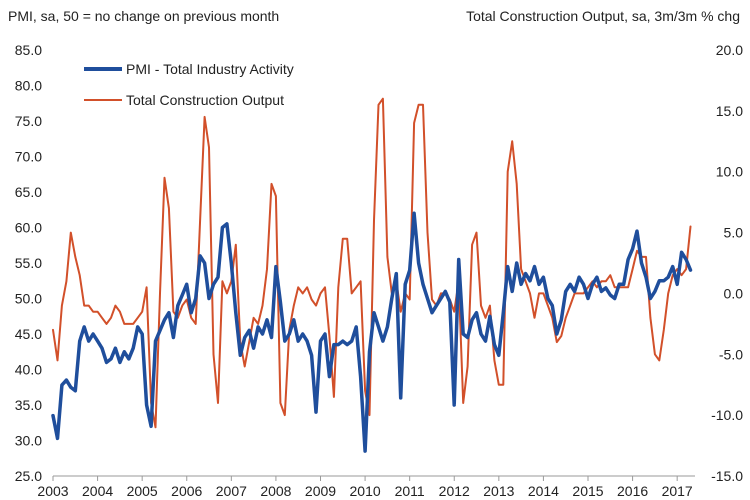  What do you see at coordinates (729, 172) in the screenshot?
I see `right-tick-label: 10.0` at bounding box center [729, 172].